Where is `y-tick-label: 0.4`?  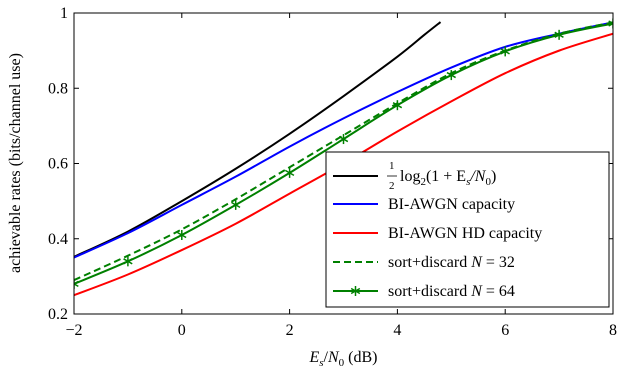 y-tick-label: 0.4 is located at coordinates (58, 239).